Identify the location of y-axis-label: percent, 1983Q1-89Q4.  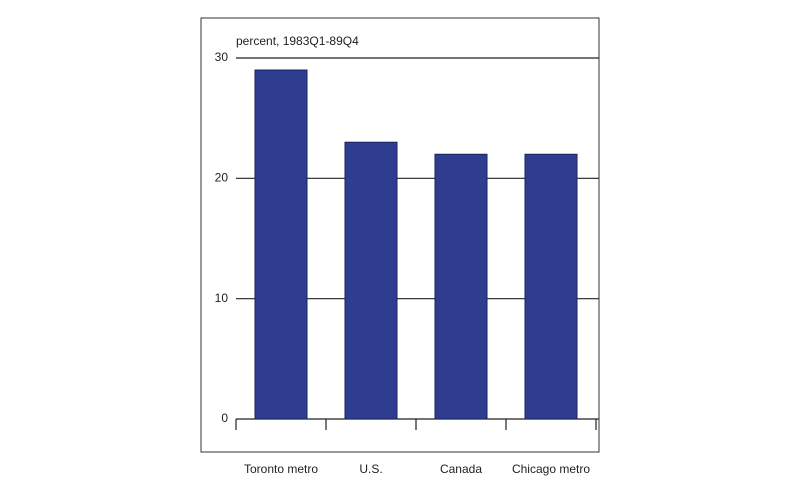
(297, 41).